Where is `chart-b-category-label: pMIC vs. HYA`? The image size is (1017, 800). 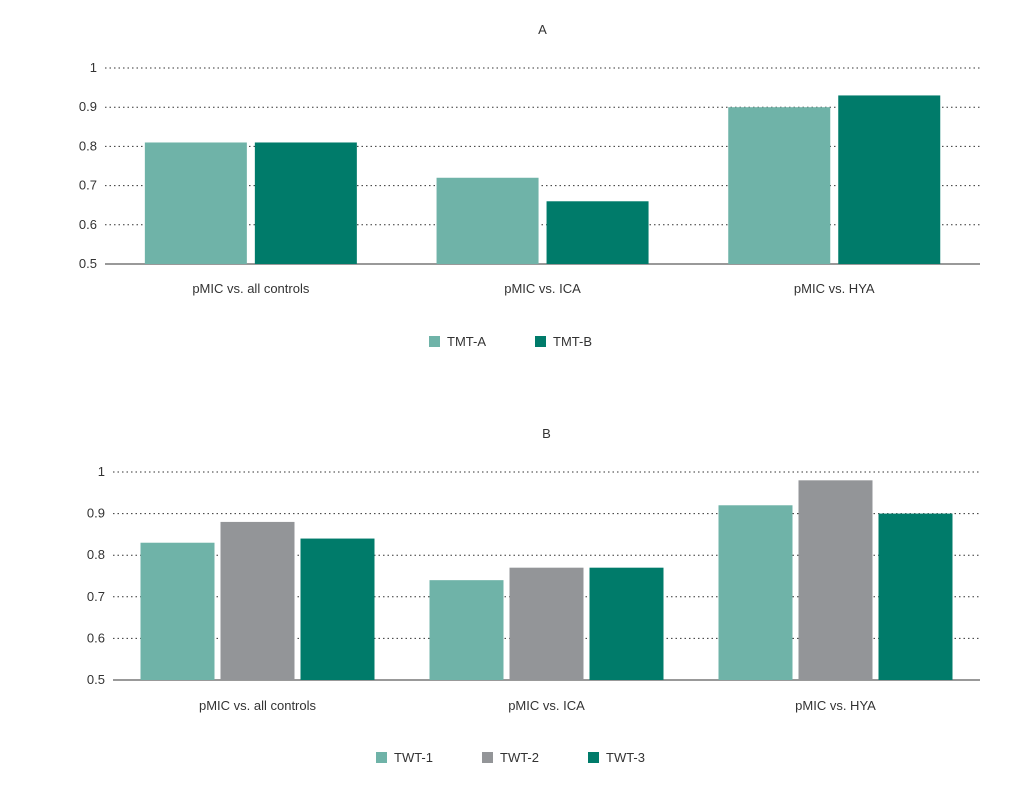
chart-b-category-label: pMIC vs. HYA is located at coordinates (835, 705).